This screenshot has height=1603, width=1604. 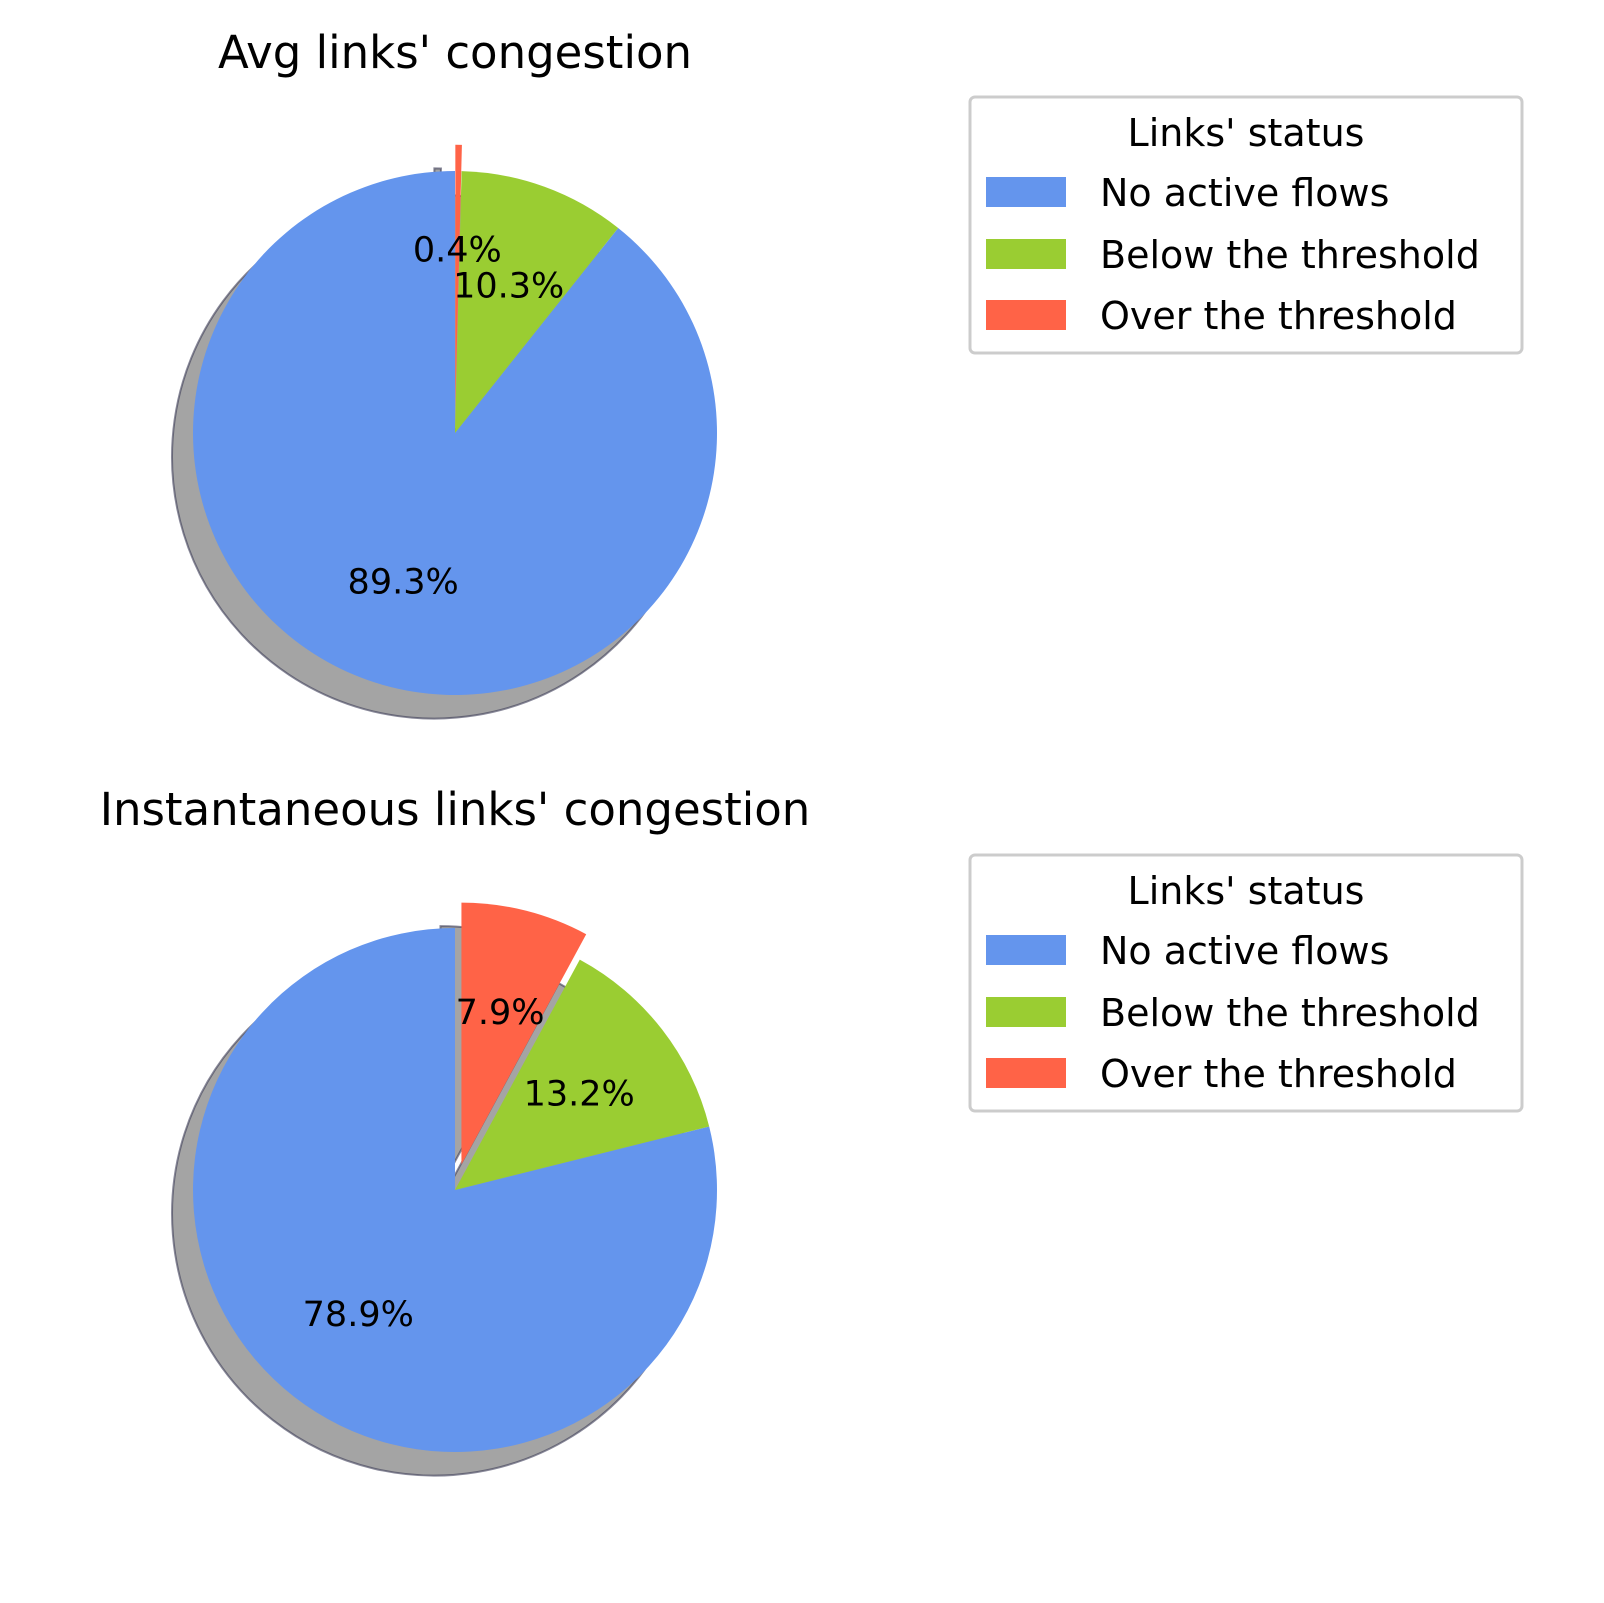 I want to click on pie-label-no-active-flows: 78.9%, so click(x=358, y=1315).